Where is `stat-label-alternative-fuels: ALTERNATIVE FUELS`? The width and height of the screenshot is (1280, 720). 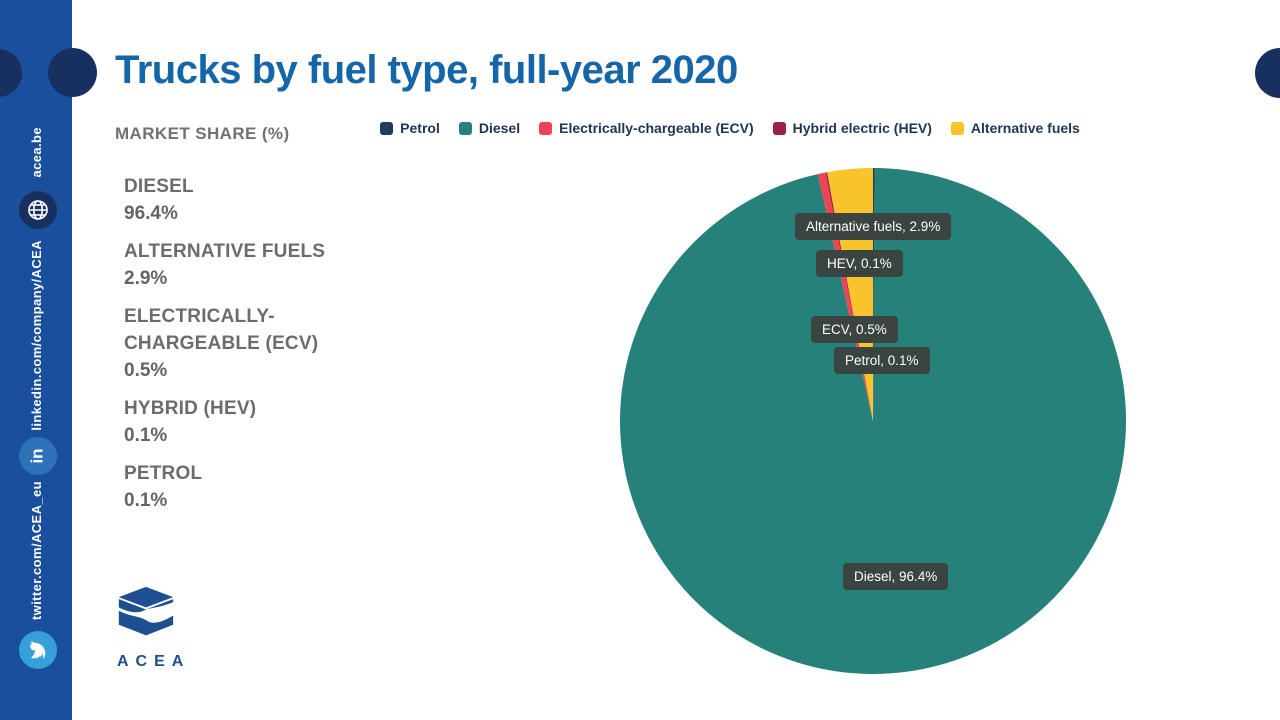
stat-label-alternative-fuels: ALTERNATIVE FUELS is located at coordinates (225, 251).